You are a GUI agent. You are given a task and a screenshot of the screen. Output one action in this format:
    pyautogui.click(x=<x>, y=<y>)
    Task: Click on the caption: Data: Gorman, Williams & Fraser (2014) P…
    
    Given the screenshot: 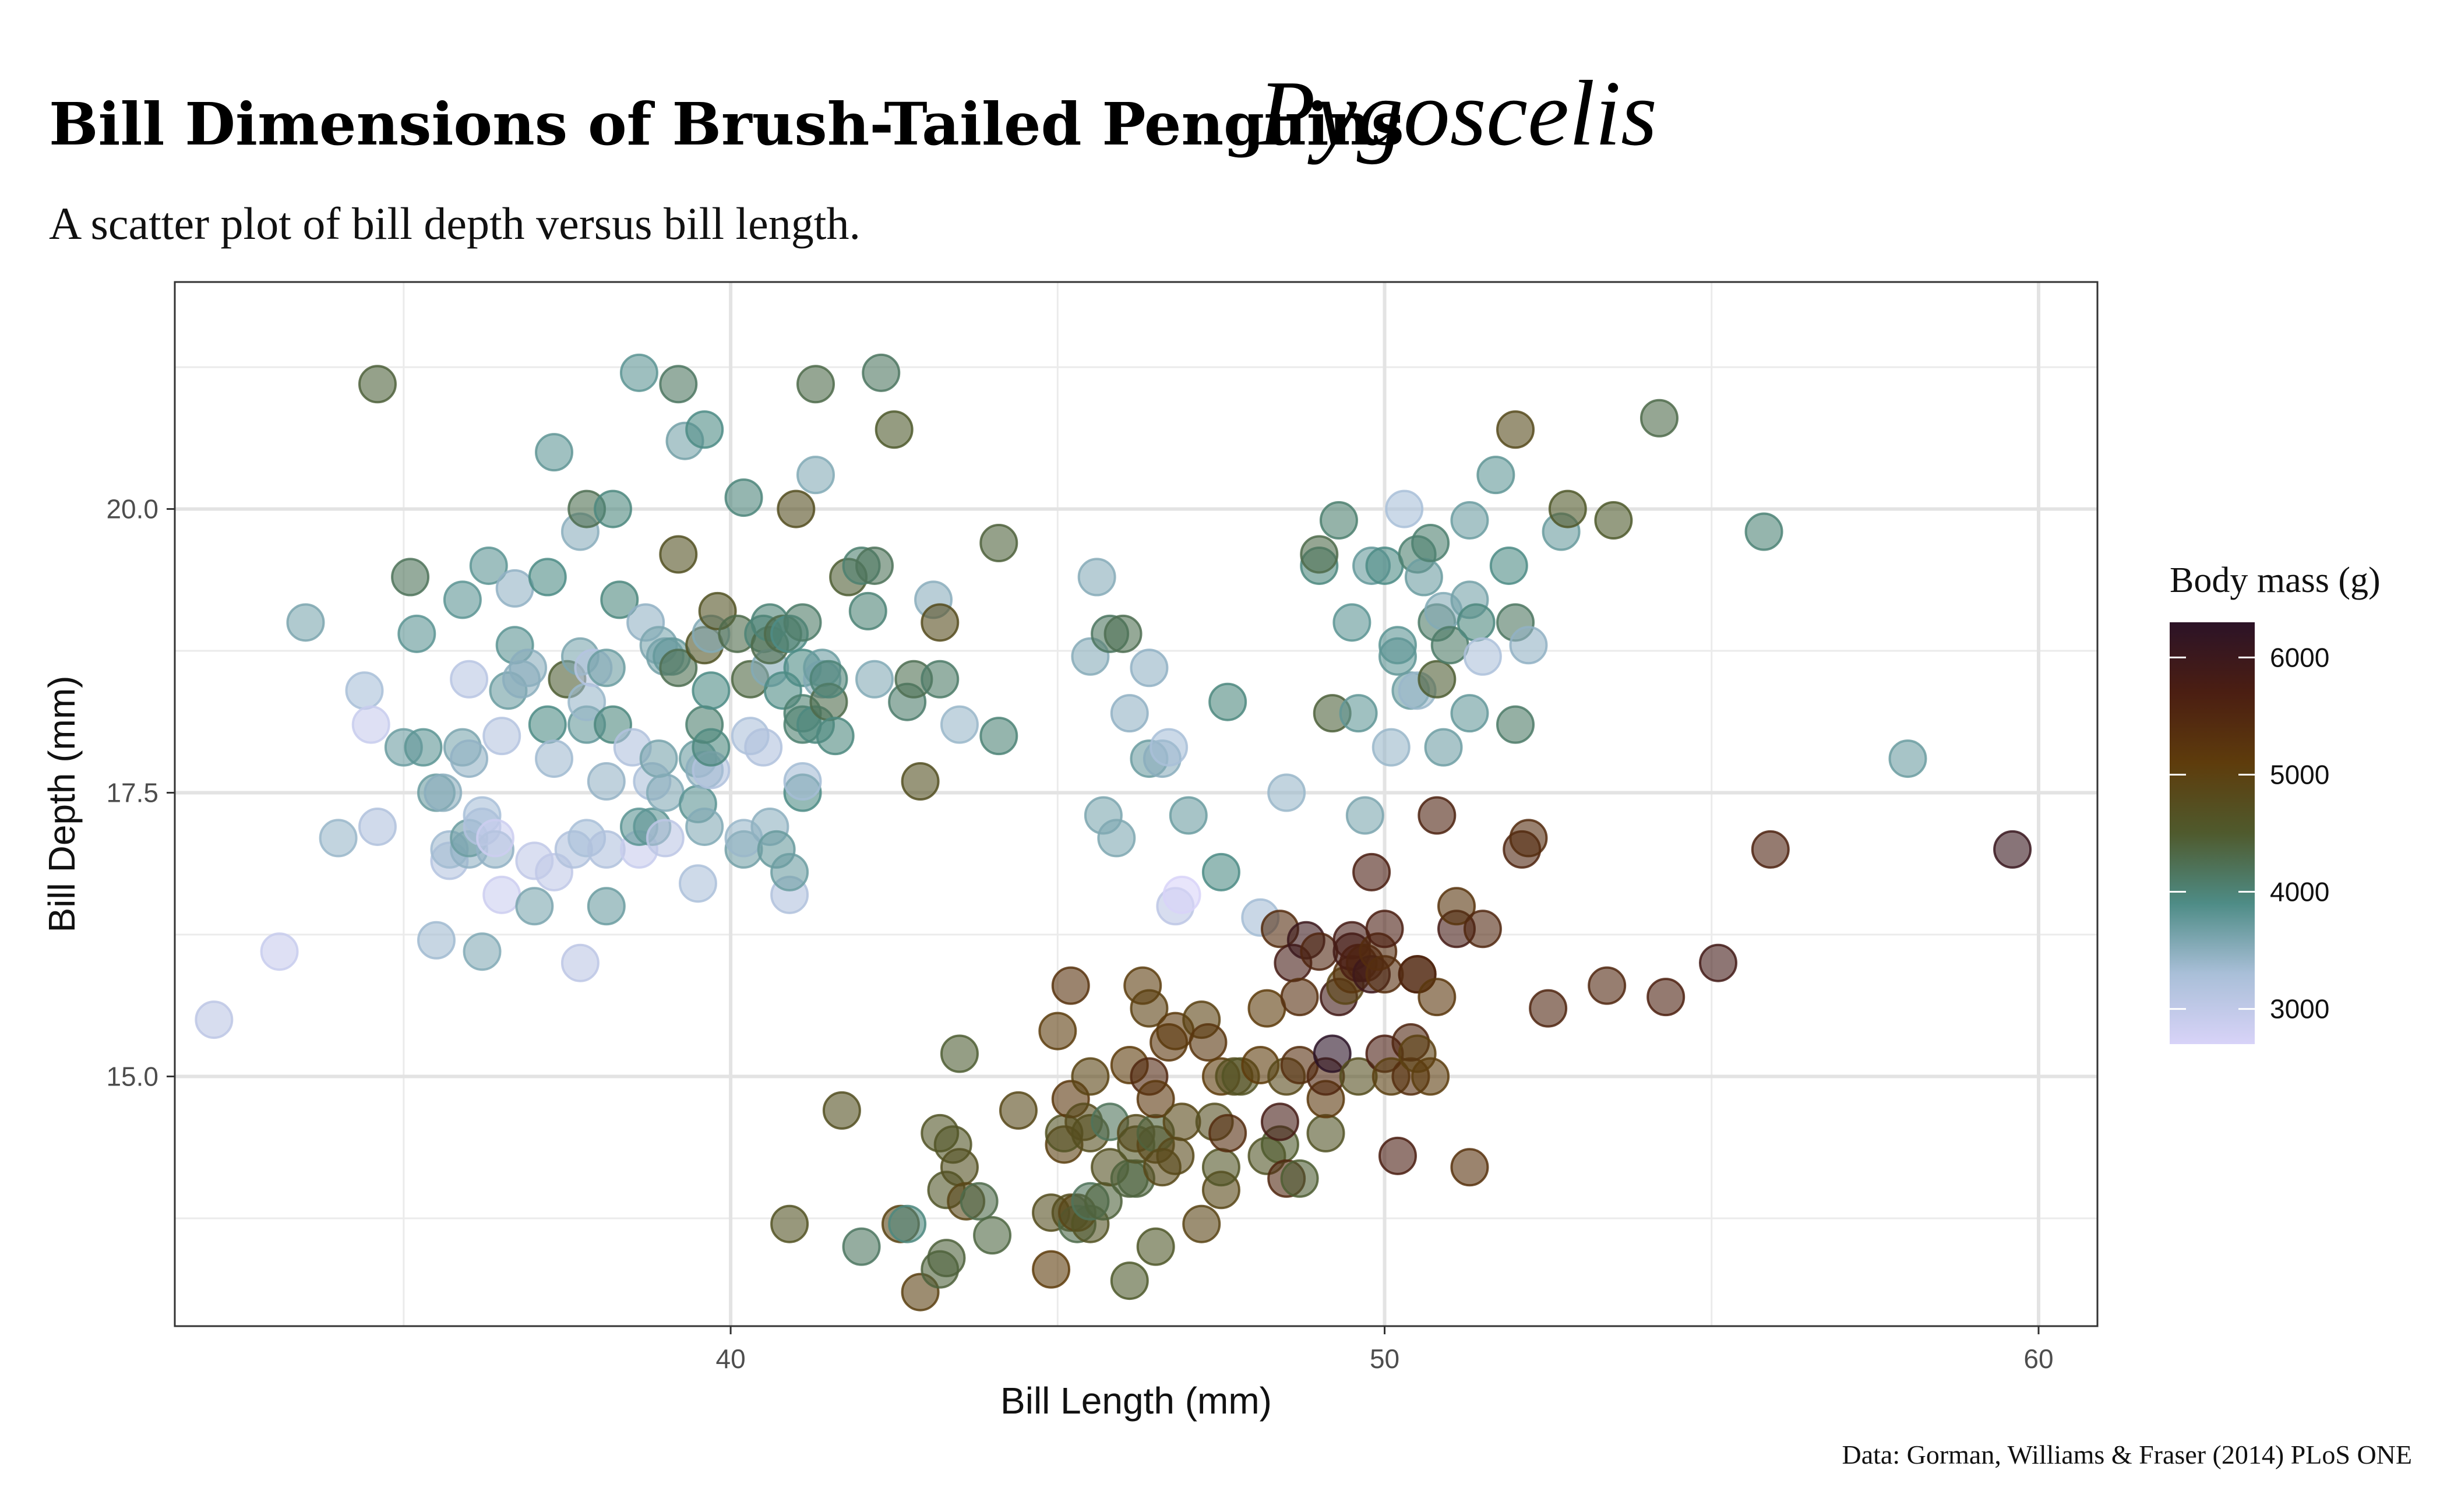 What is the action you would take?
    pyautogui.click(x=2127, y=1454)
    